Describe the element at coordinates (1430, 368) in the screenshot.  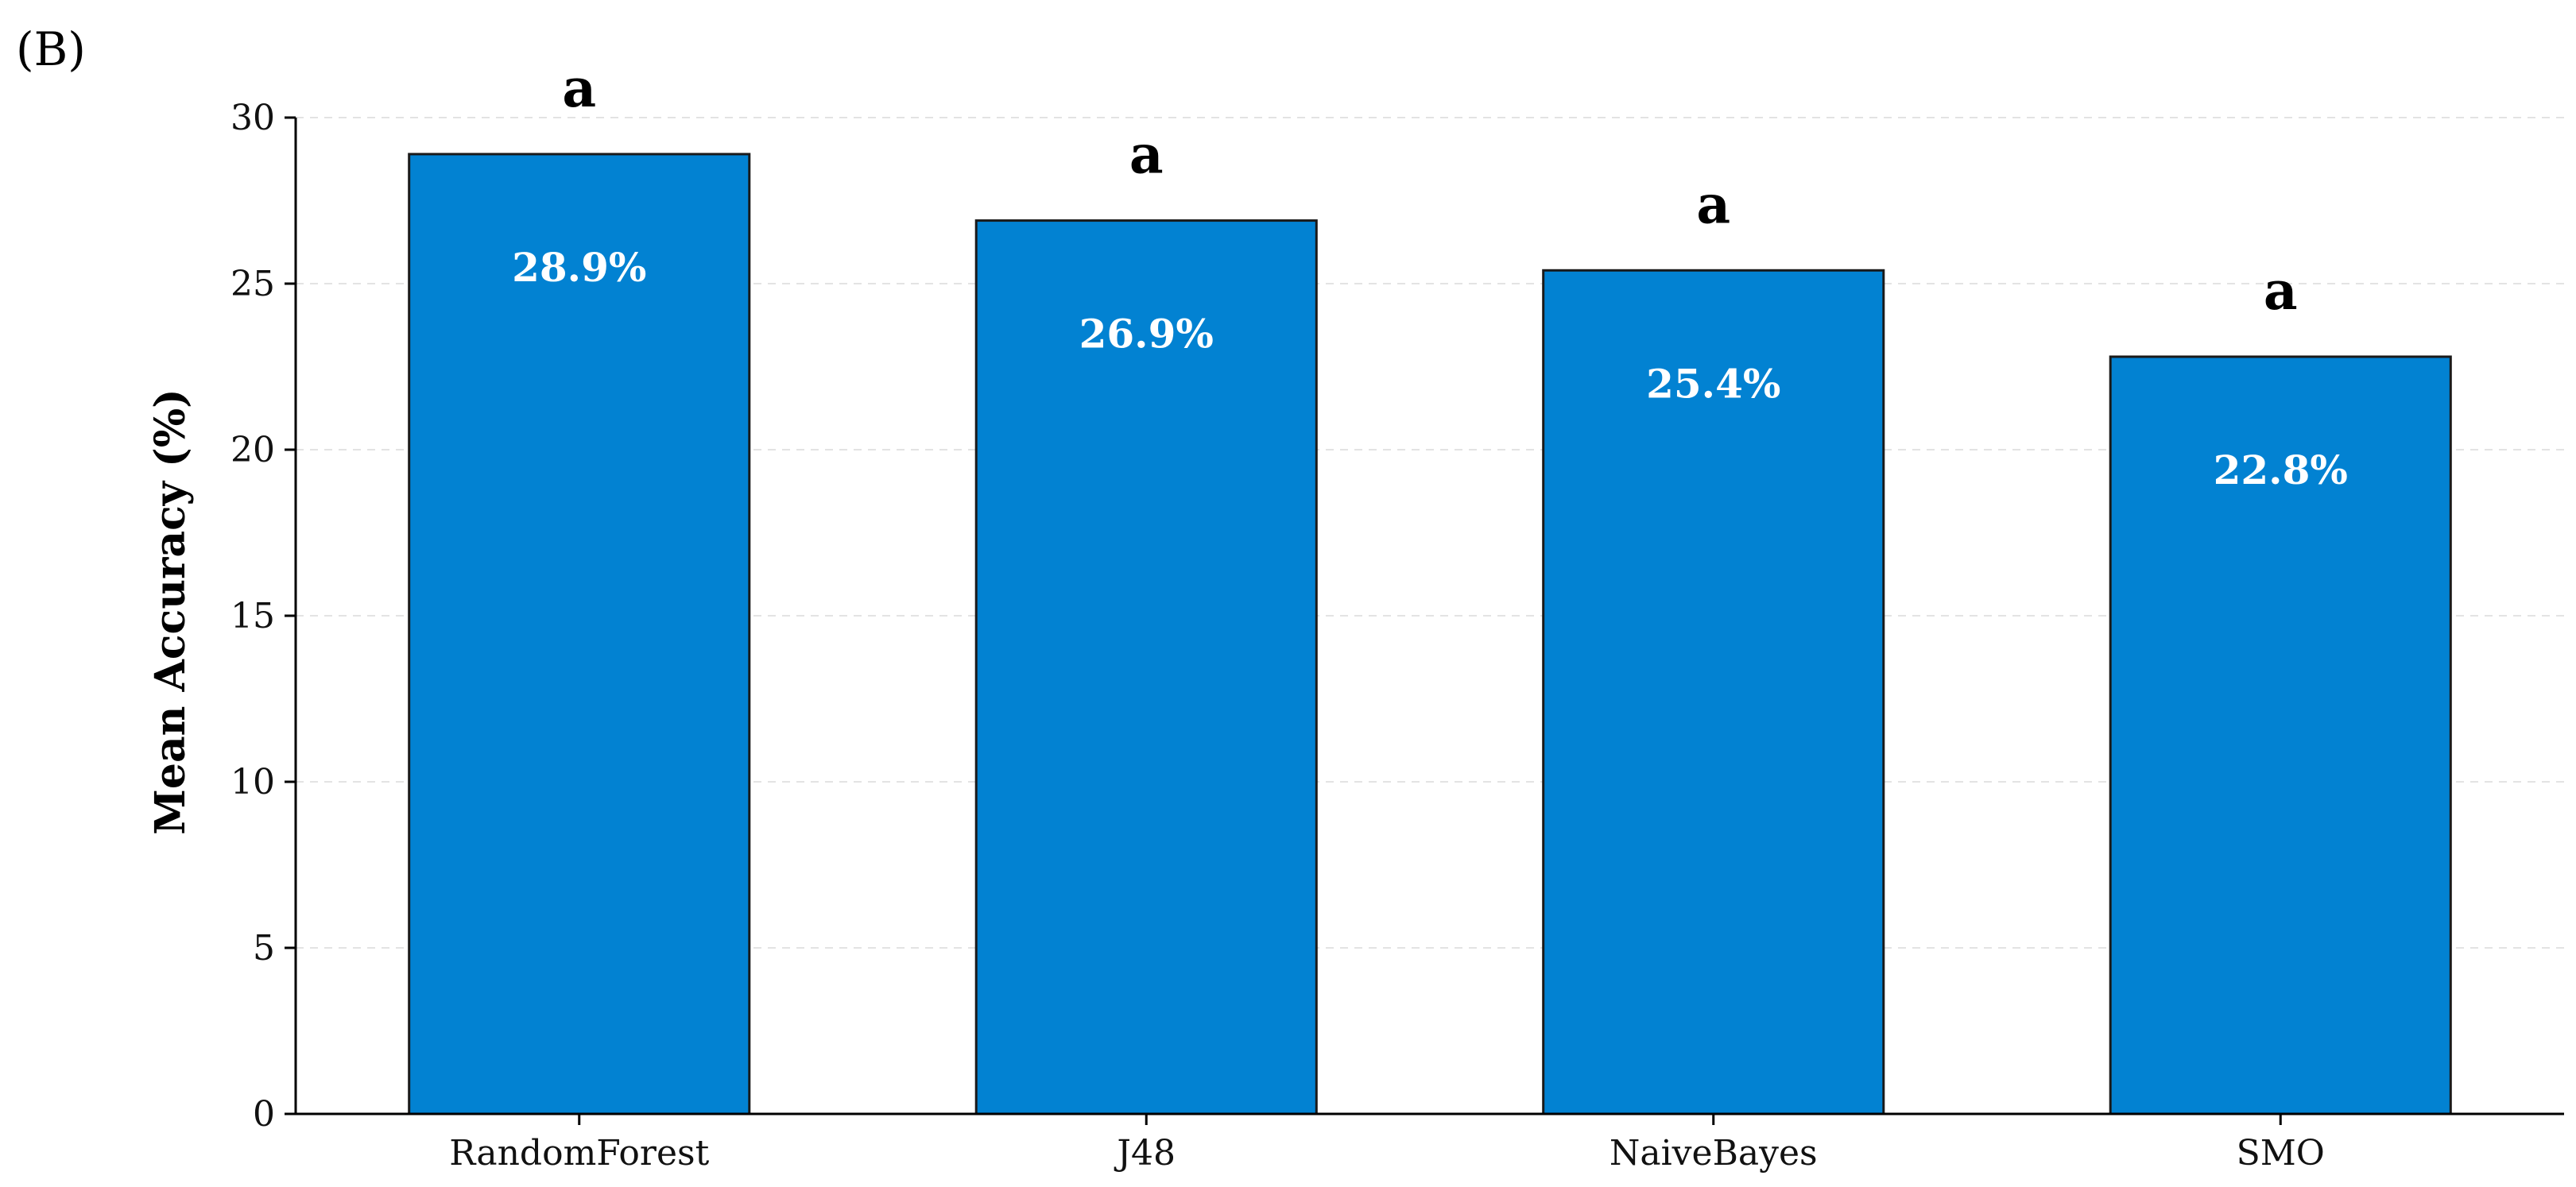
I see `value-labels: 28.9% 26.9% 25.4% 22.8%` at that location.